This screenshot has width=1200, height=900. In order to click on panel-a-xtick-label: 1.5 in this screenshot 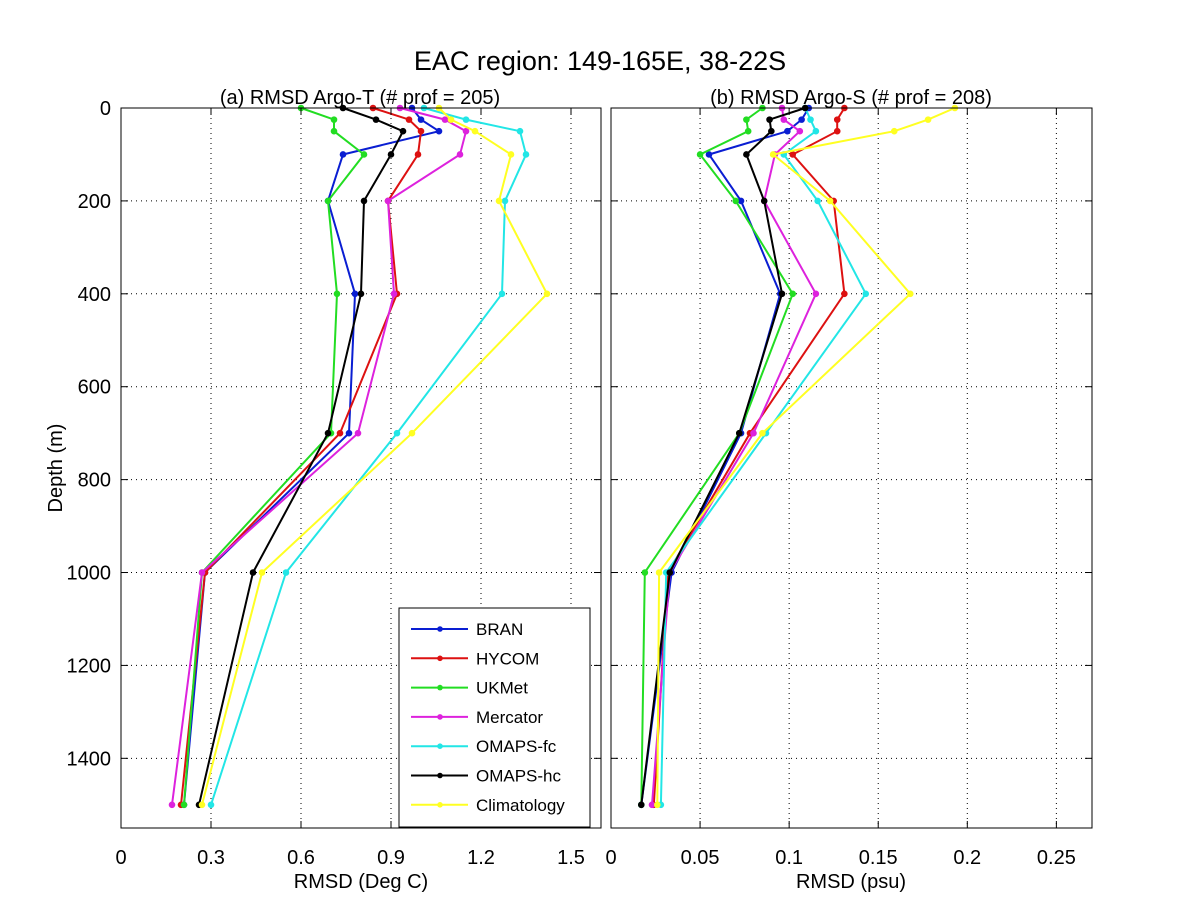, I will do `click(571, 858)`.